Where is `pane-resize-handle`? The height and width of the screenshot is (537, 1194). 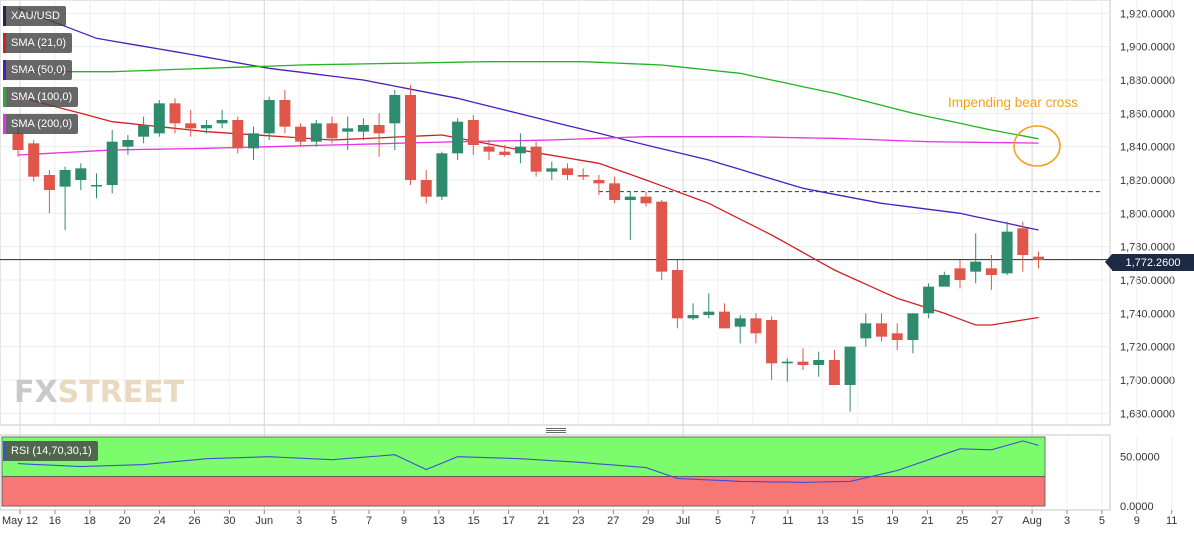
pane-resize-handle is located at coordinates (556, 431).